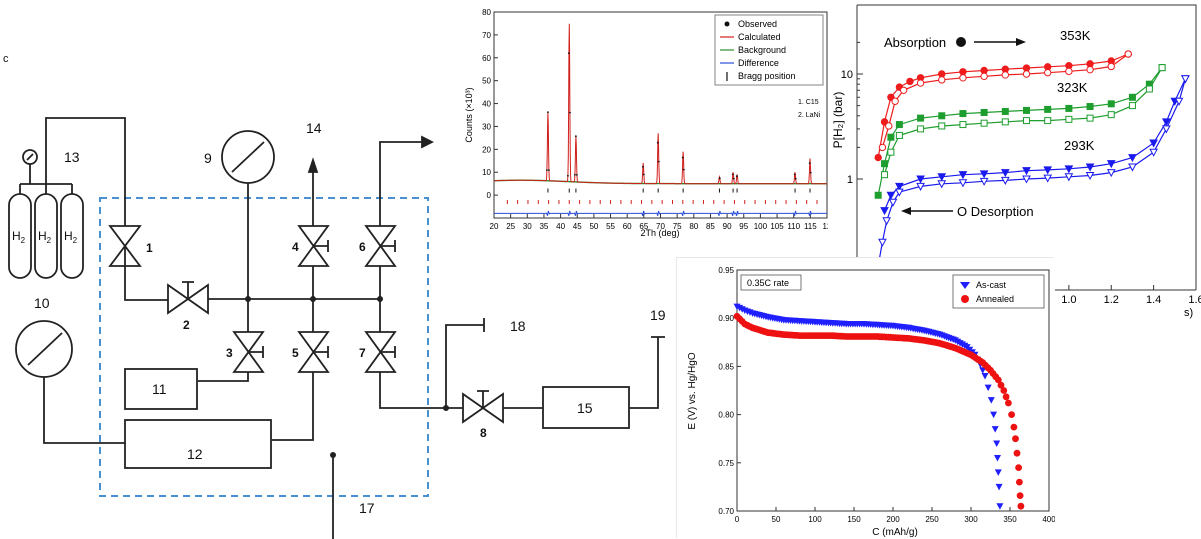 The height and width of the screenshot is (539, 1201). Describe the element at coordinates (777, 226) in the screenshot. I see `xrd-x-tick-label: 105` at that location.